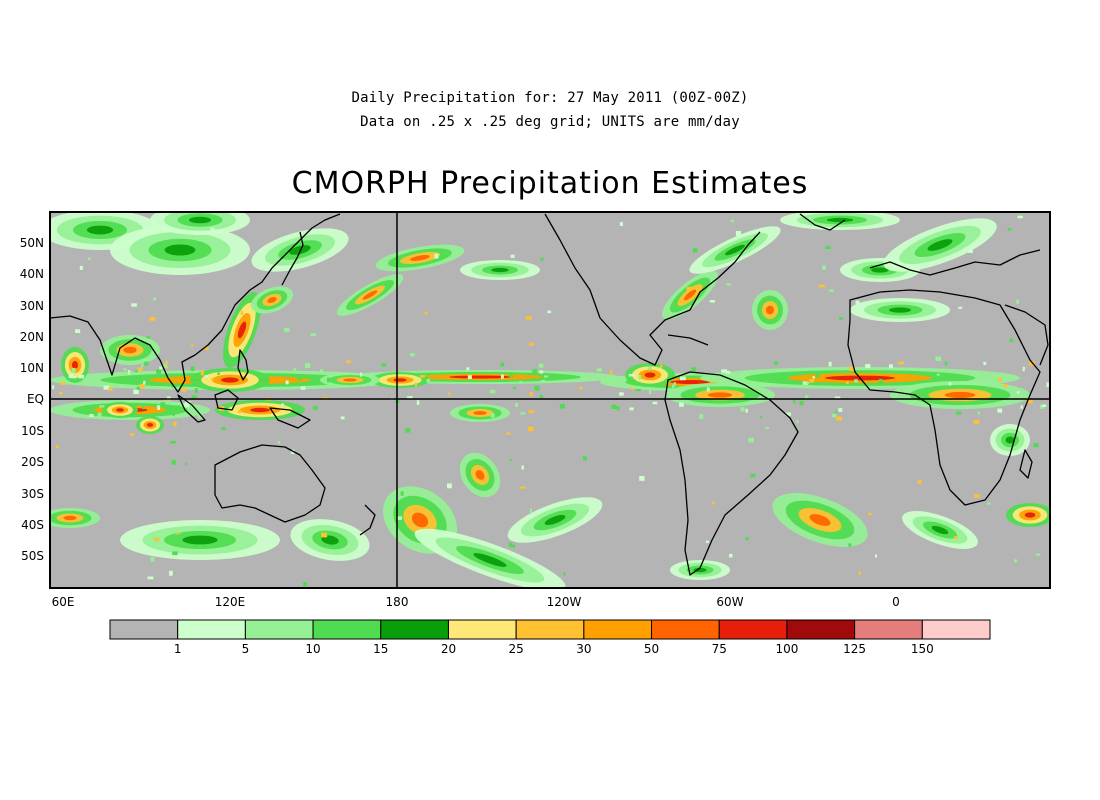 The image size is (1100, 800). I want to click on lat-label-50n: 50N, so click(32, 243).